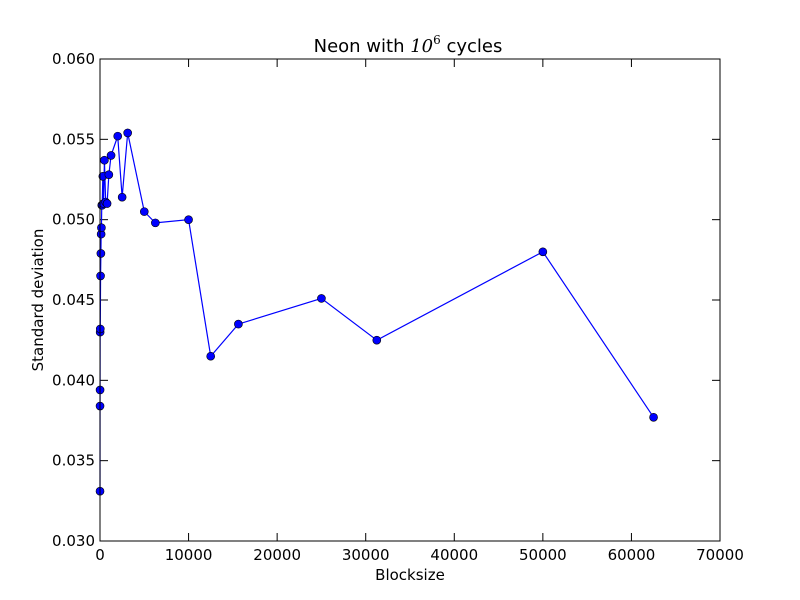 Image resolution: width=800 pixels, height=600 pixels. Describe the element at coordinates (720, 555) in the screenshot. I see `x-tick-label: 70000` at that location.